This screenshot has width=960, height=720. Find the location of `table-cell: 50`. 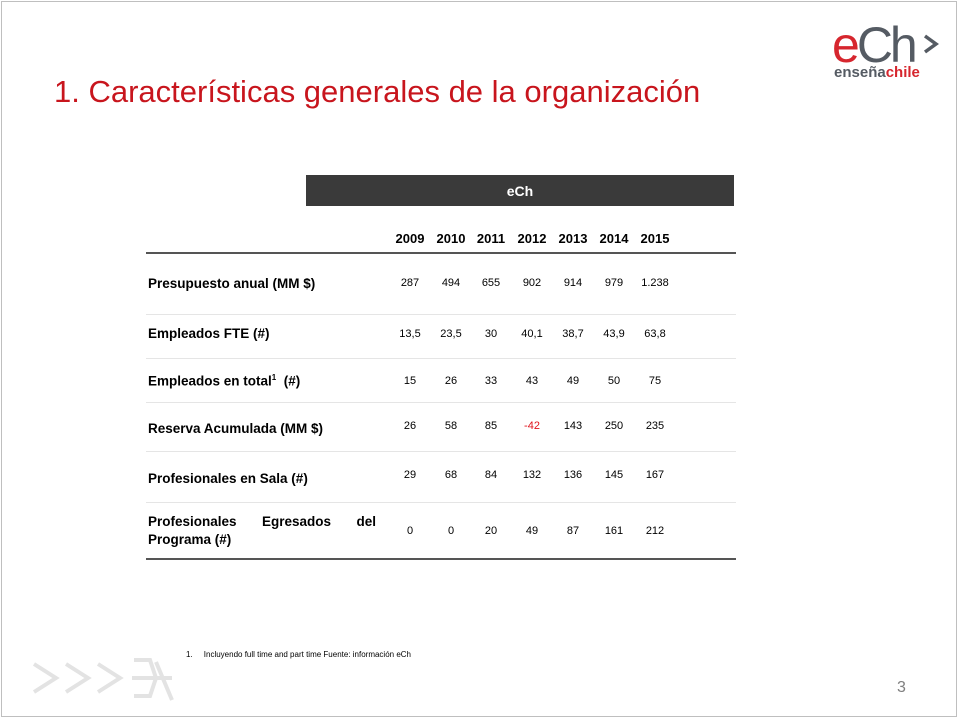

table-cell: 50 is located at coordinates (614, 381).